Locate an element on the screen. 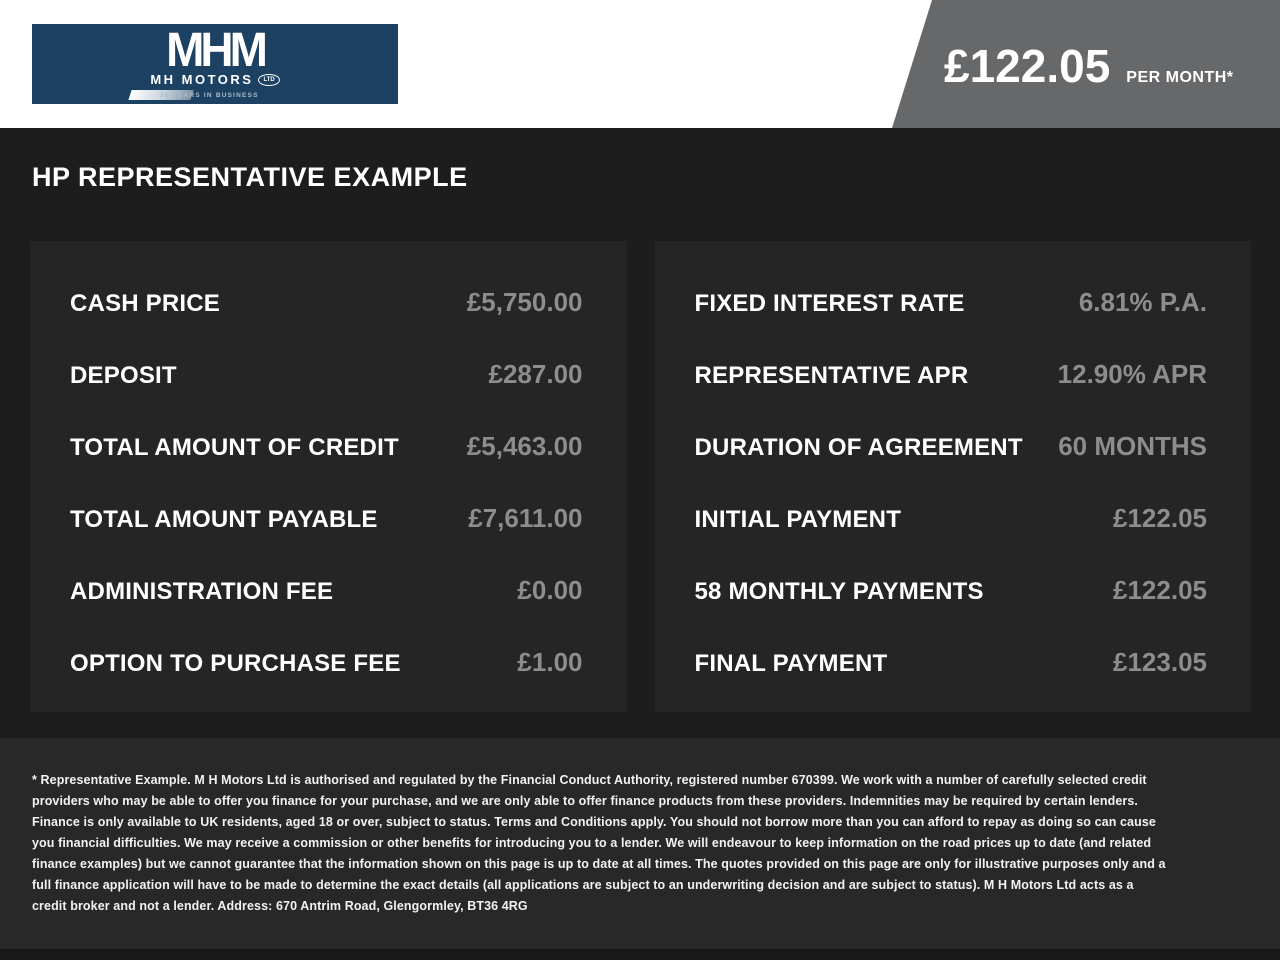  monthly-price-amount: £122.05 is located at coordinates (1027, 66).